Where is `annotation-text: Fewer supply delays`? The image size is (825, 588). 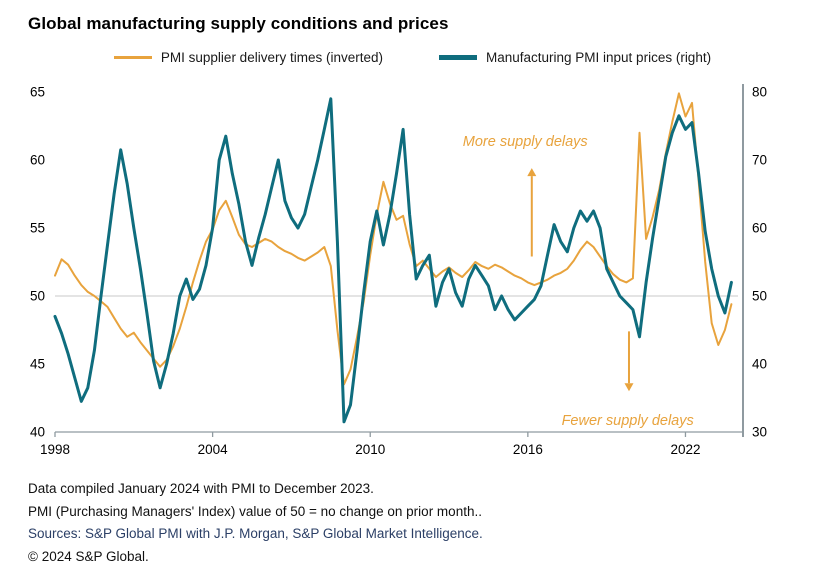 annotation-text: Fewer supply delays is located at coordinates (628, 421).